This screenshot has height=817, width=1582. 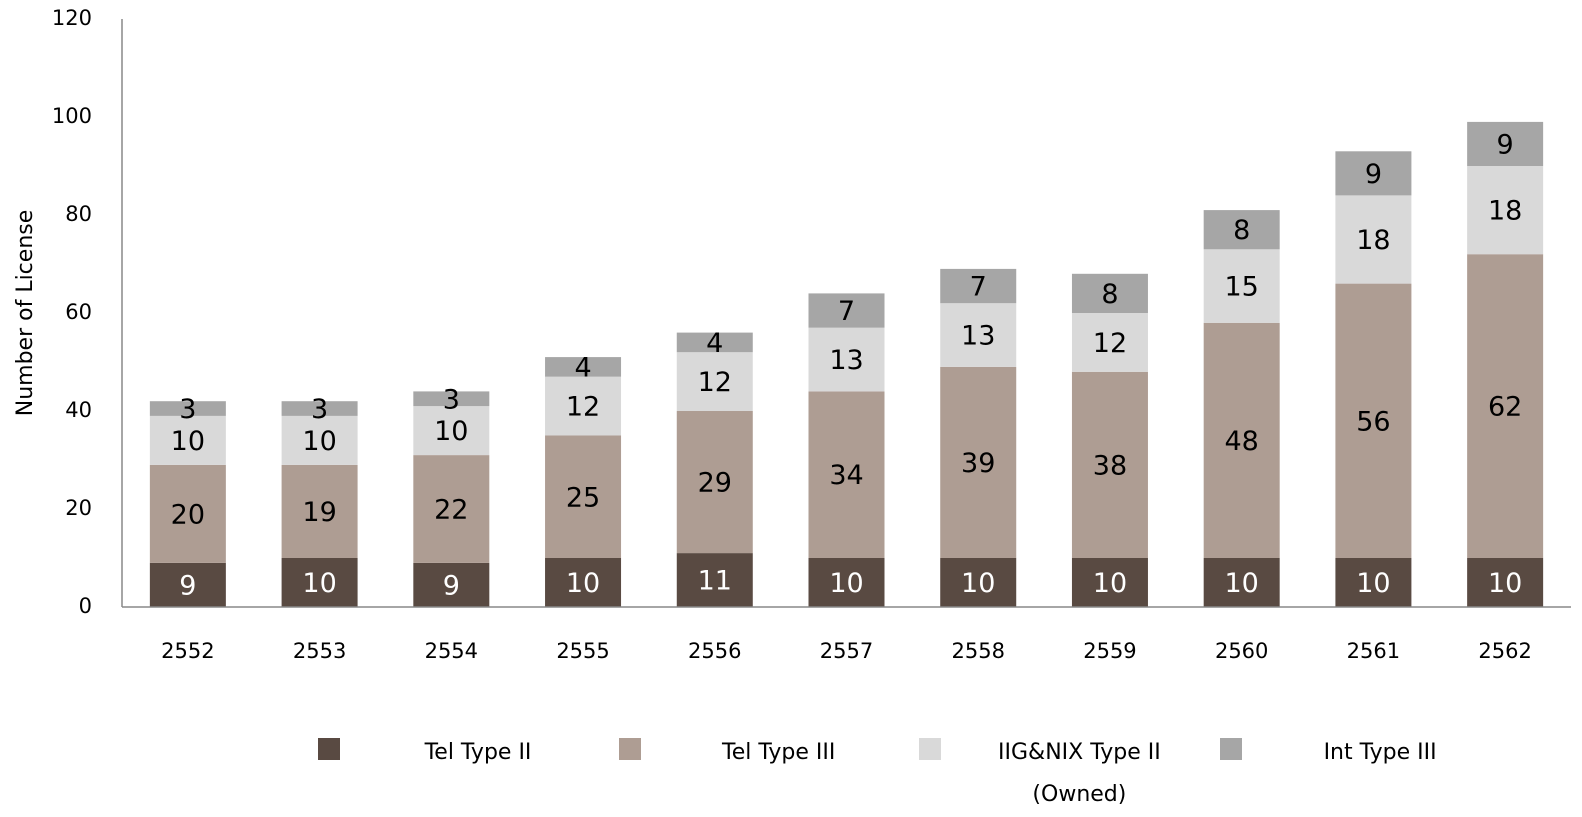 I want to click on x-tick-label: 2552, so click(x=187, y=651).